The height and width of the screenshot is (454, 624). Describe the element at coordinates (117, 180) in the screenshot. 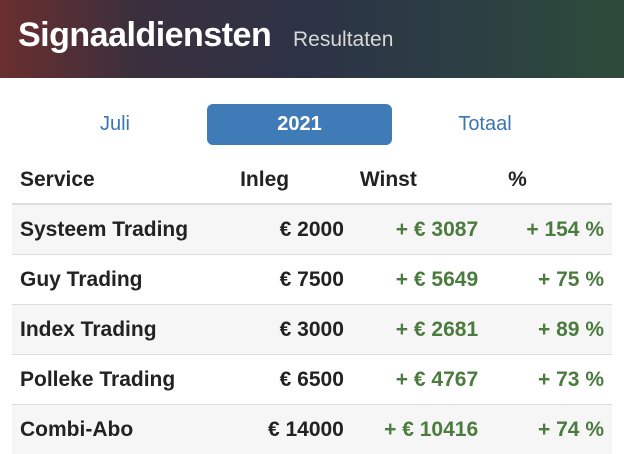

I see `column-header: Service` at that location.